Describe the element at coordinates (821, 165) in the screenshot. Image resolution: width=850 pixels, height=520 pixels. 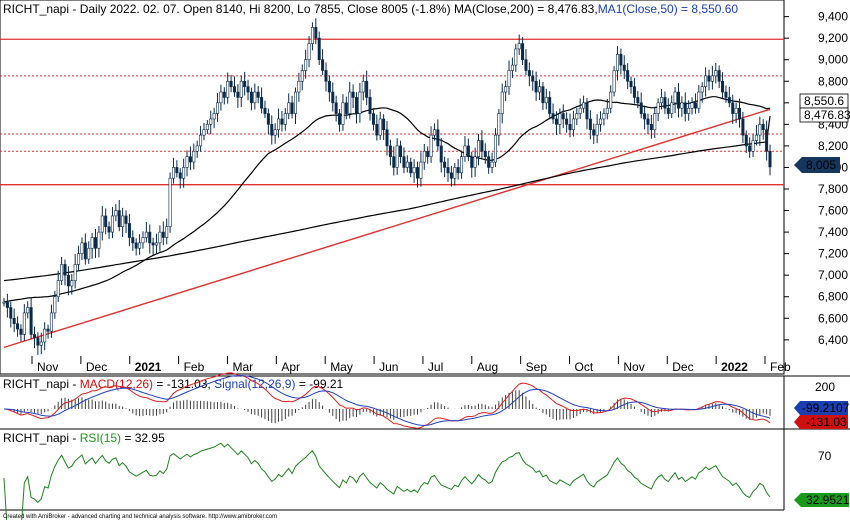
I see `close-badge-text: 8,005` at that location.